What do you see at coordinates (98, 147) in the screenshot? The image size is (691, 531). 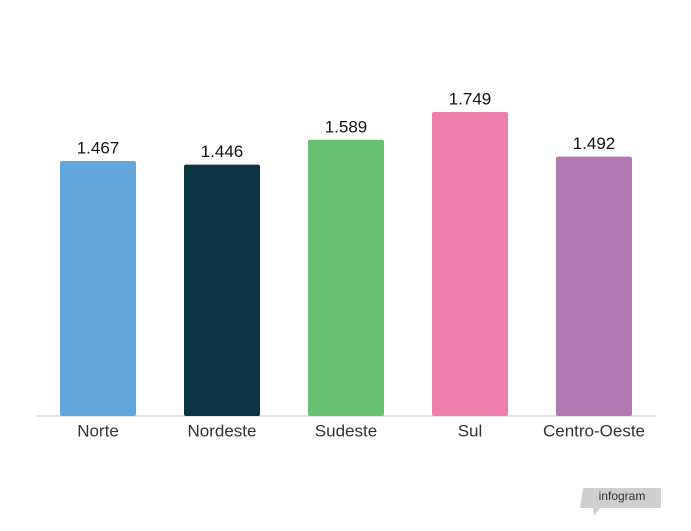 I see `value-label: 1.467` at bounding box center [98, 147].